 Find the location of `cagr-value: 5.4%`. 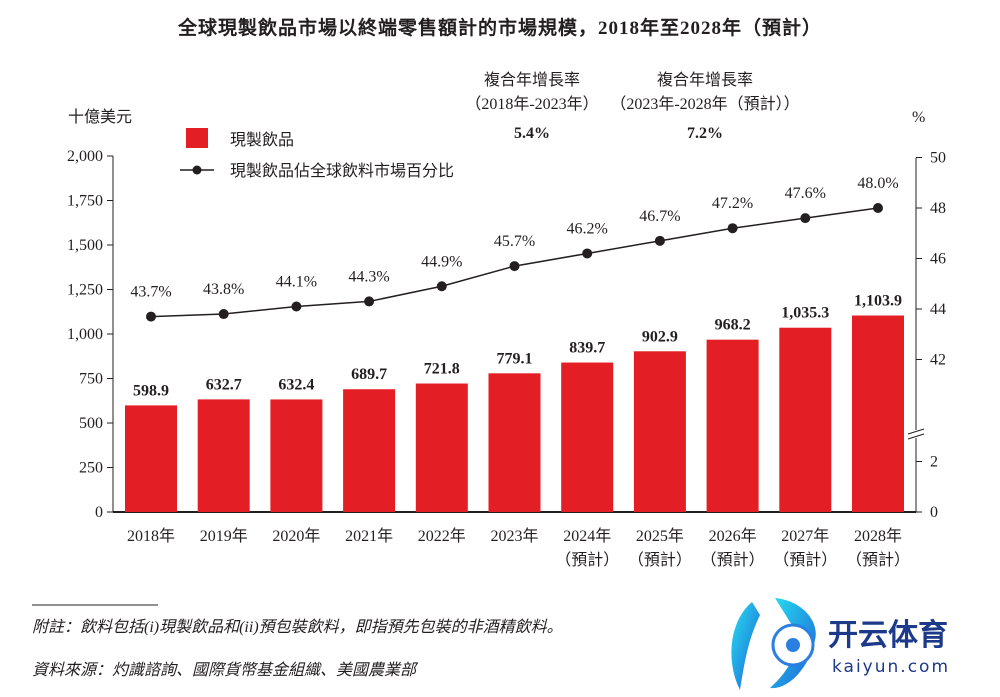

cagr-value: 5.4% is located at coordinates (532, 133).